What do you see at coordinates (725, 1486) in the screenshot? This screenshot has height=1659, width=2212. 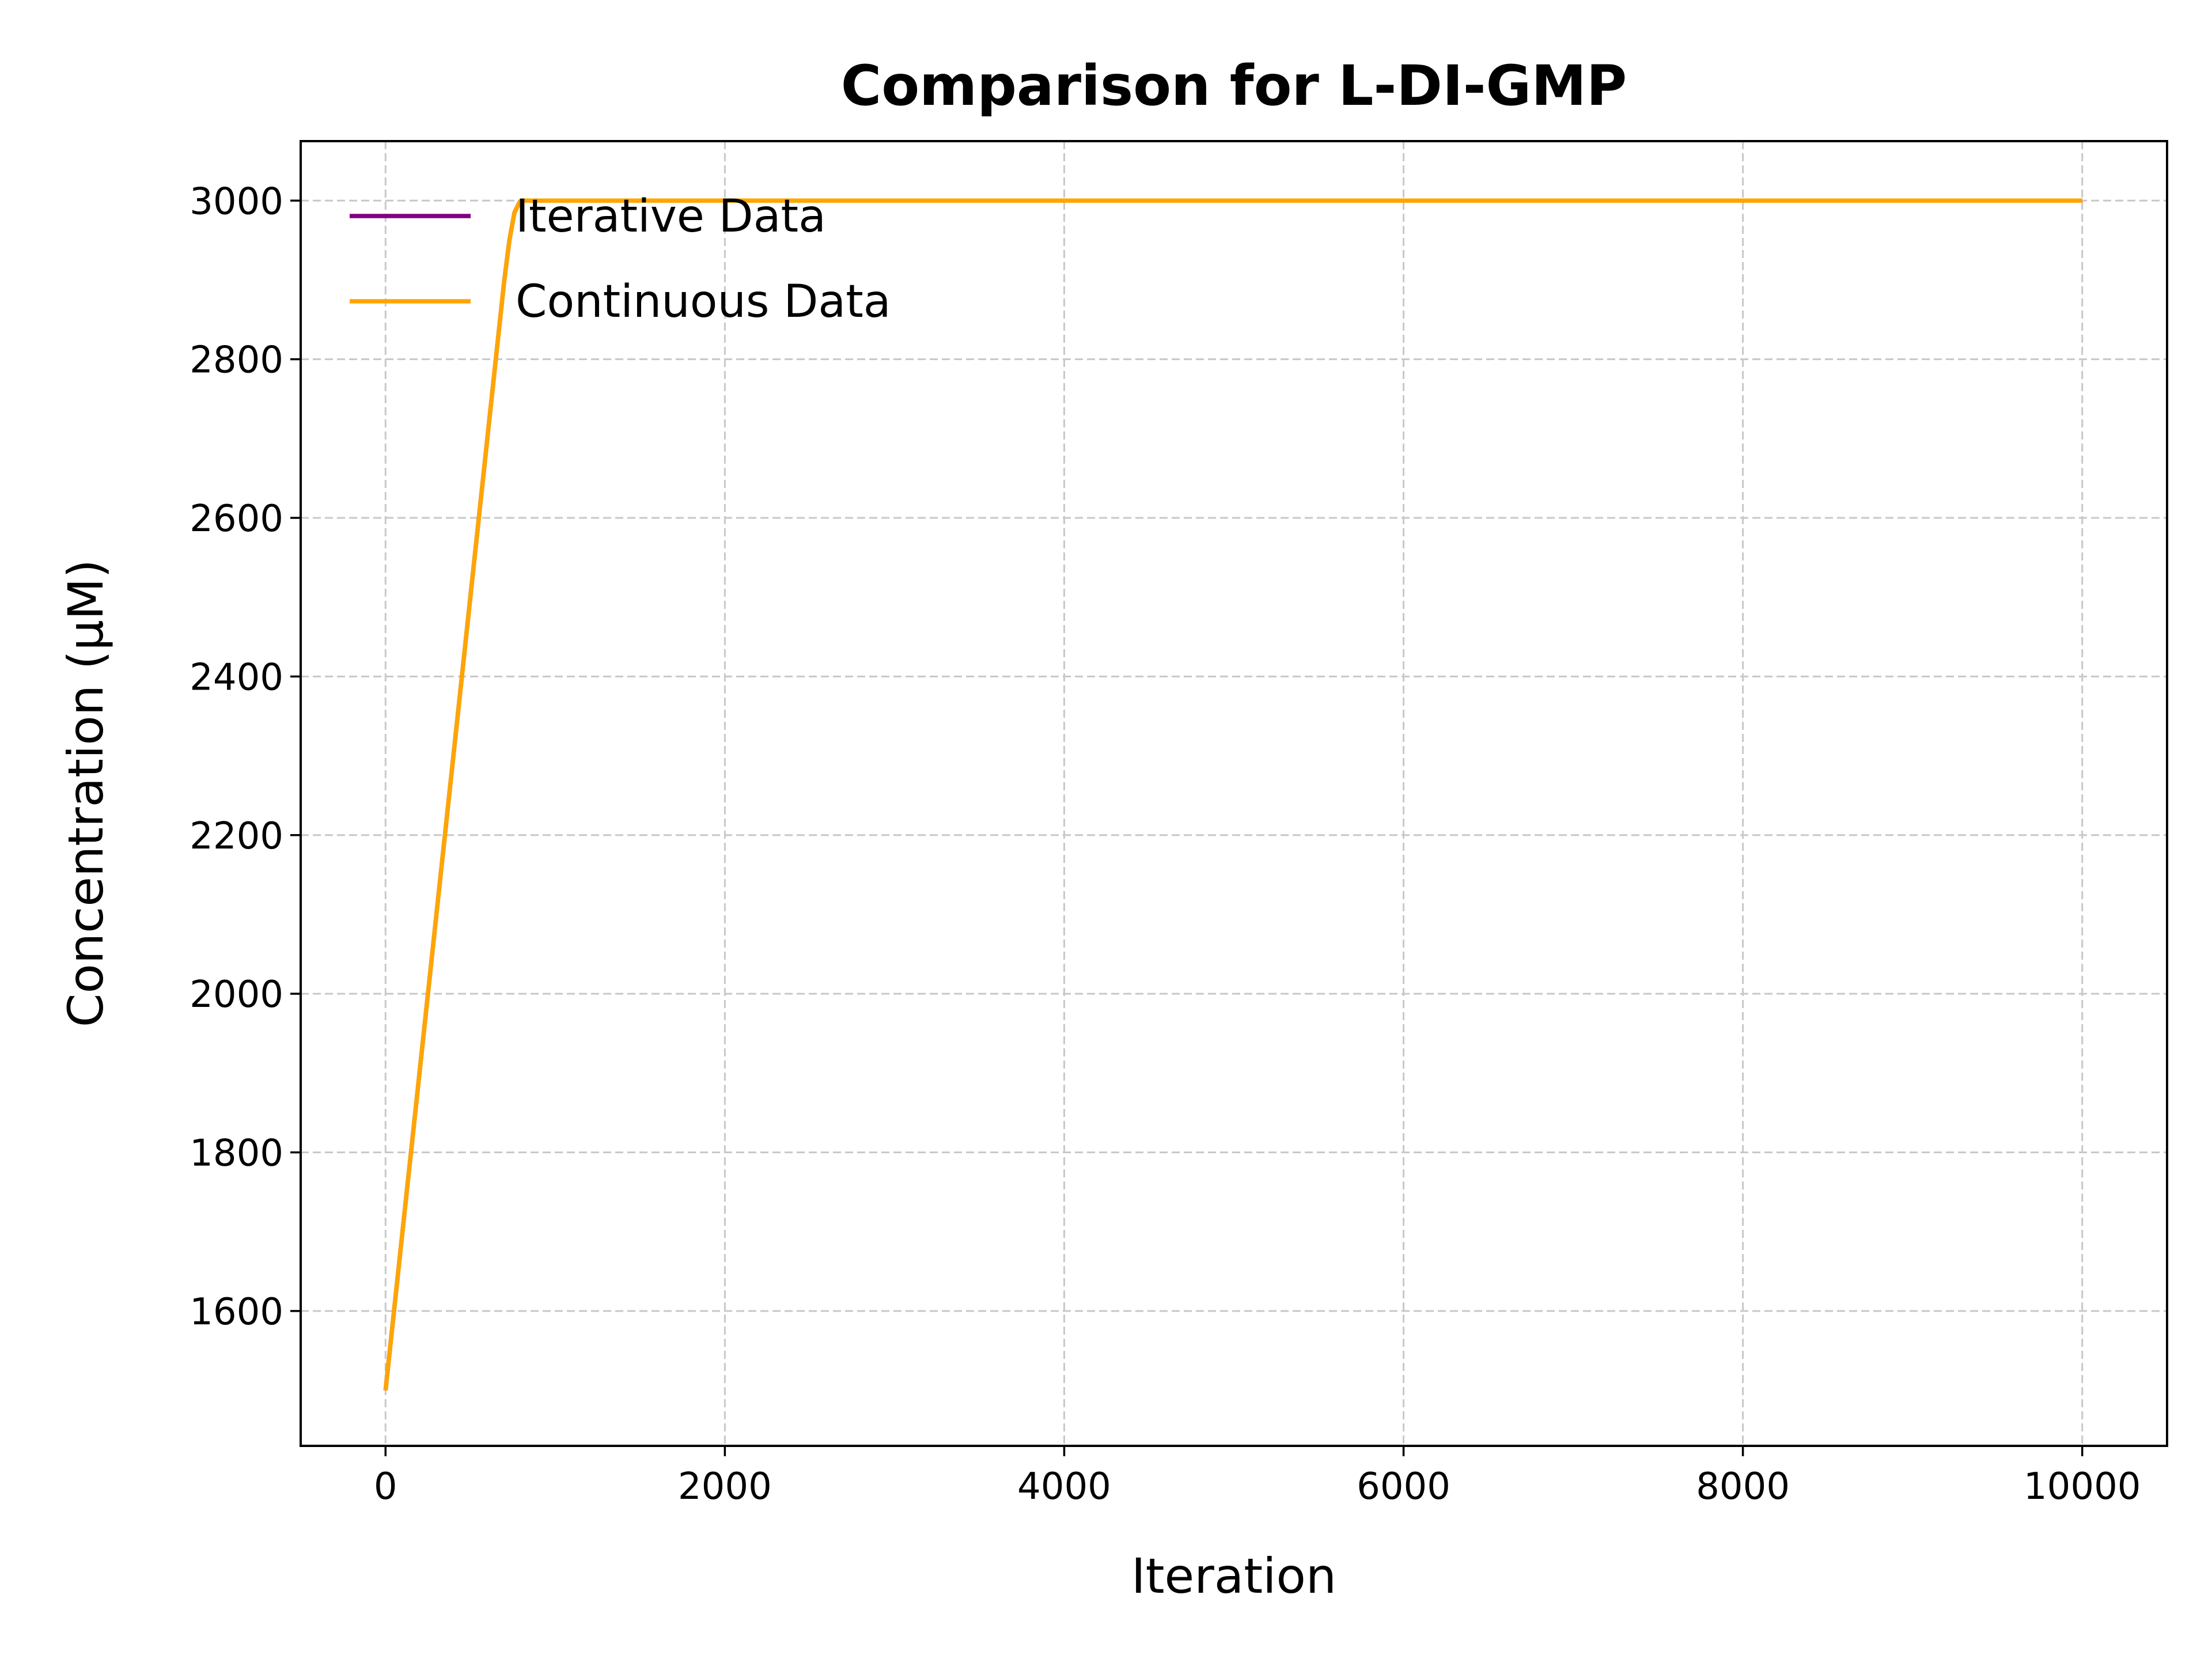 I see `x-tick-label: 2000` at bounding box center [725, 1486].